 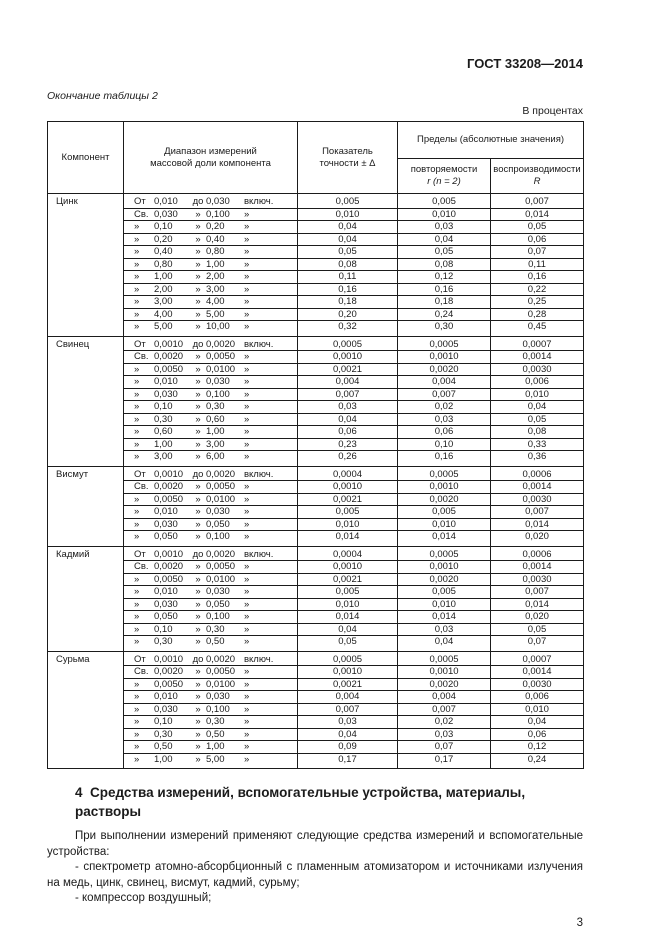 What do you see at coordinates (347, 328) in the screenshot?
I see `accuracy-cell: 0,32` at bounding box center [347, 328].